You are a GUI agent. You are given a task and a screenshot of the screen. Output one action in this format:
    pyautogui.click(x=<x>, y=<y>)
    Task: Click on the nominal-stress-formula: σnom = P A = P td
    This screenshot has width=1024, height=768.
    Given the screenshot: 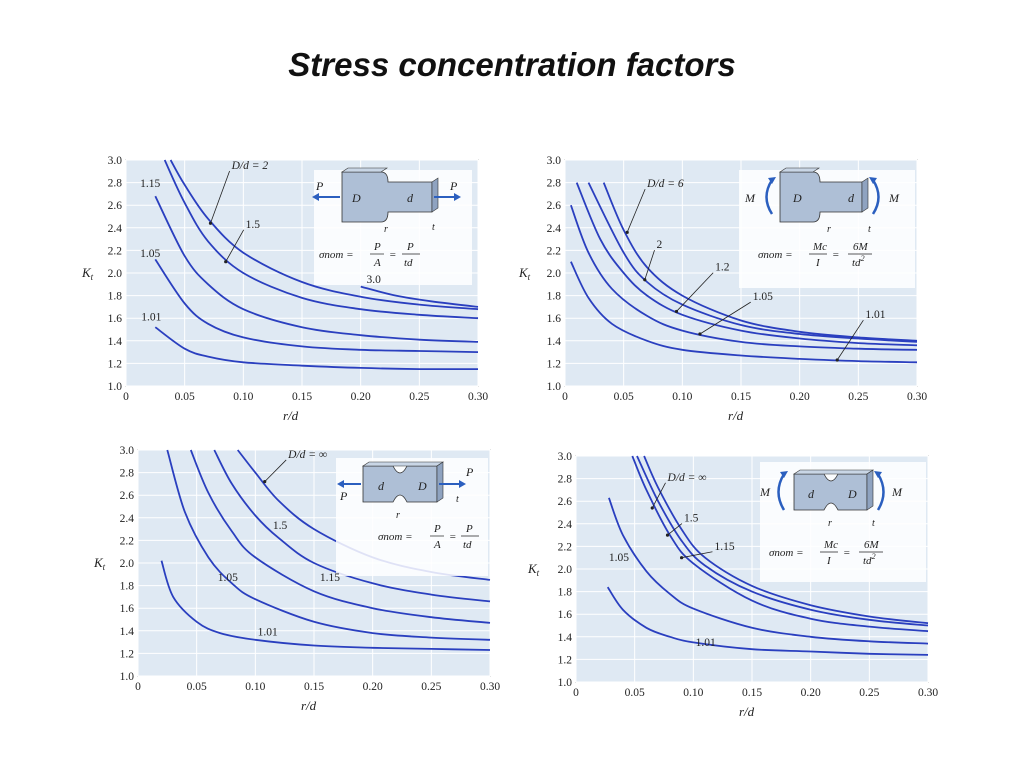 What is the action you would take?
    pyautogui.click(x=428, y=537)
    